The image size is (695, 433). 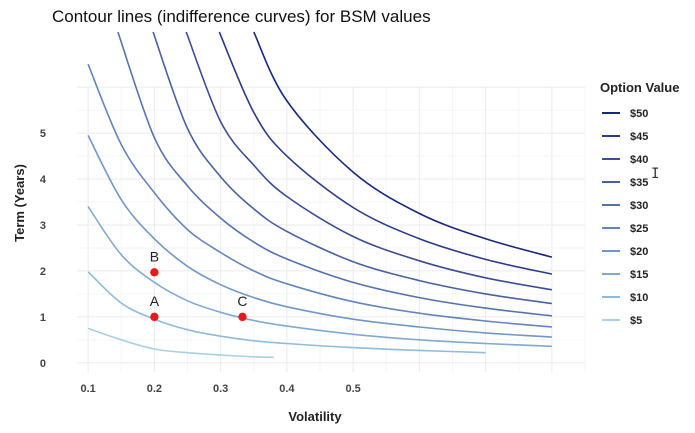 What do you see at coordinates (639, 183) in the screenshot?
I see `legend-label: $35` at bounding box center [639, 183].